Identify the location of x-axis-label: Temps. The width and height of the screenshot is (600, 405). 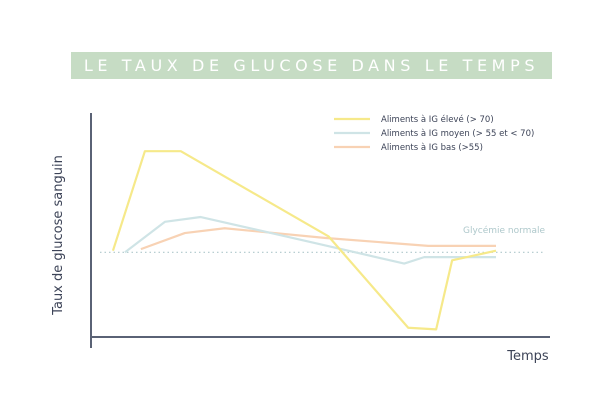
(527, 356).